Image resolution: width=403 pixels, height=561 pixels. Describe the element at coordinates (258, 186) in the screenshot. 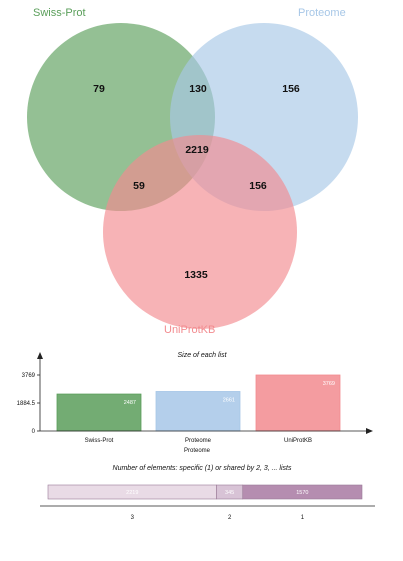

I see `venn-region-proteome-uniprotkb: 156` at that location.